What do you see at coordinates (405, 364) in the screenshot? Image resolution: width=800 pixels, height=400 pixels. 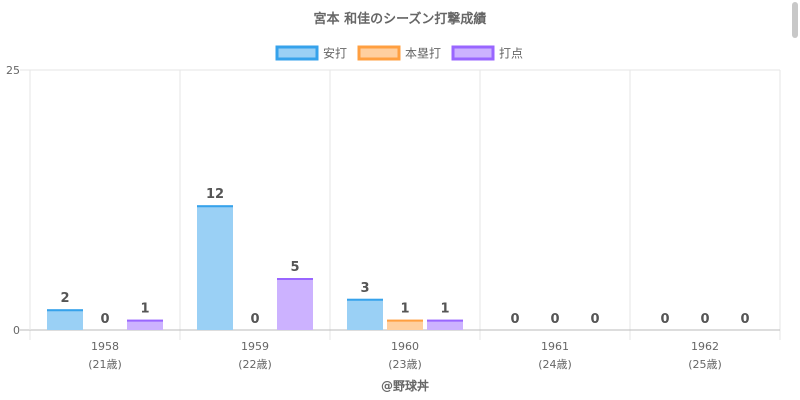 I see `x-tick-sublabel-2: (23歳)` at bounding box center [405, 364].